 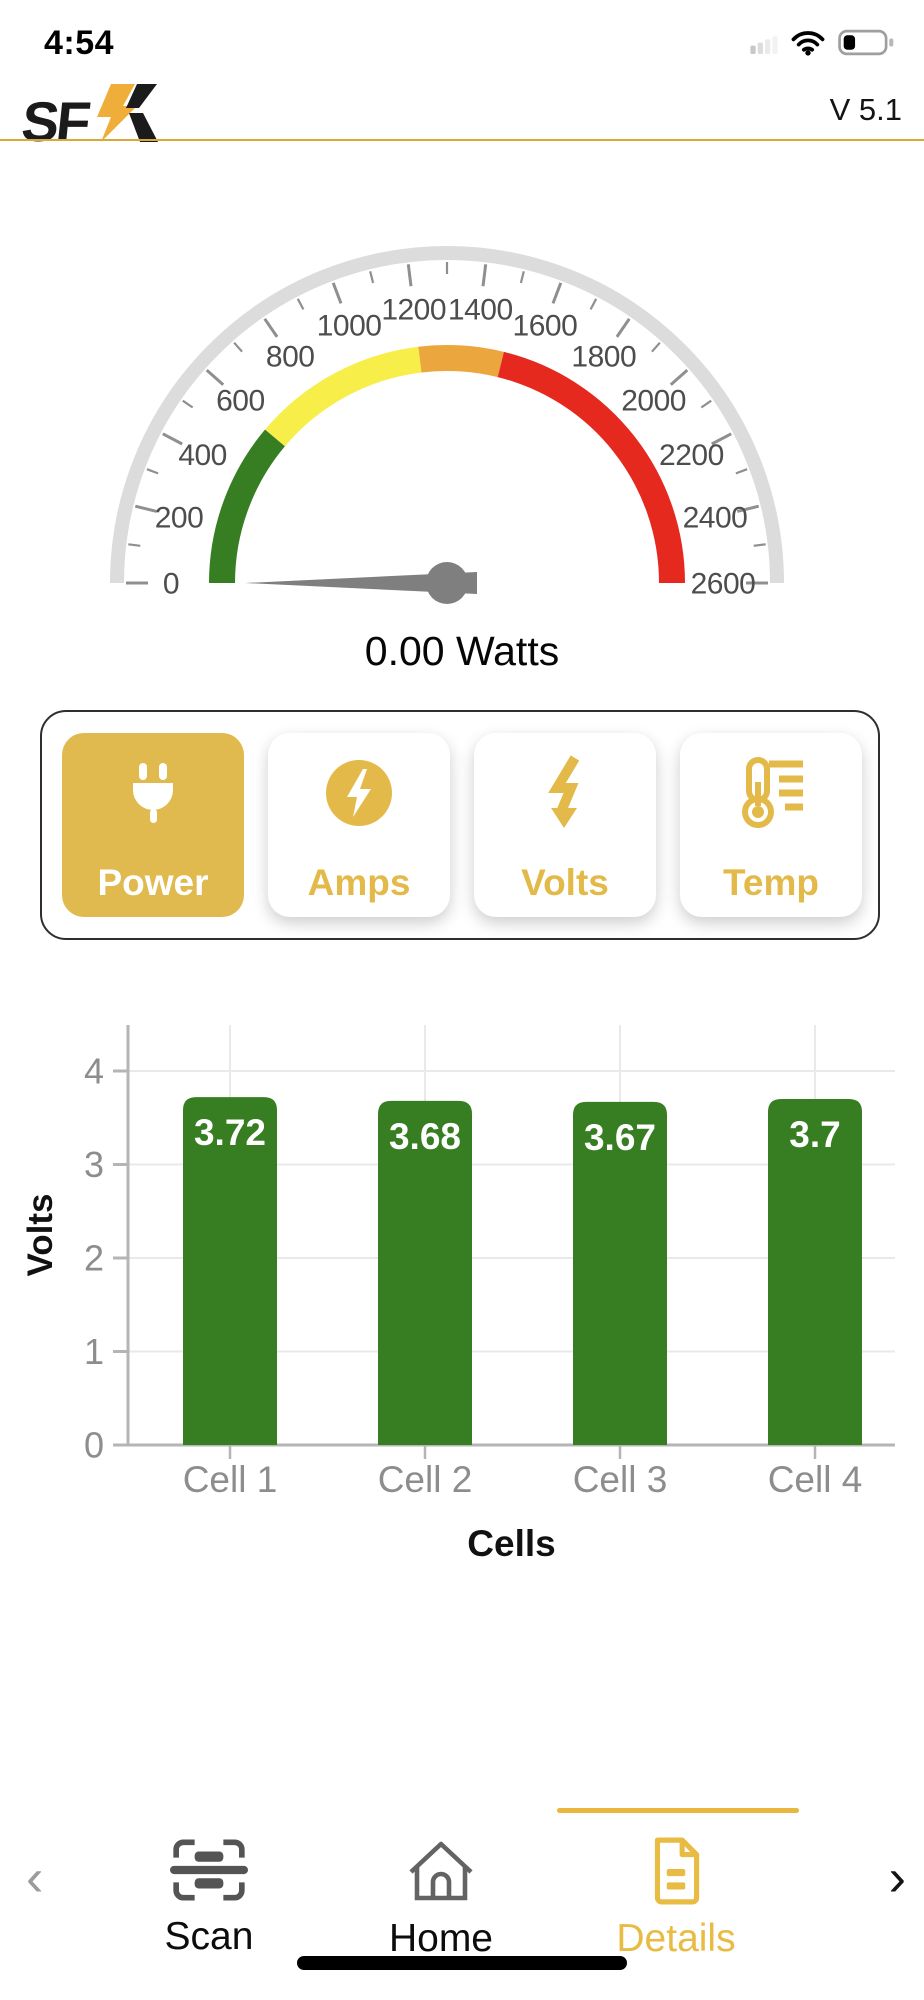 I want to click on svg-text: 2, so click(x=94, y=1258).